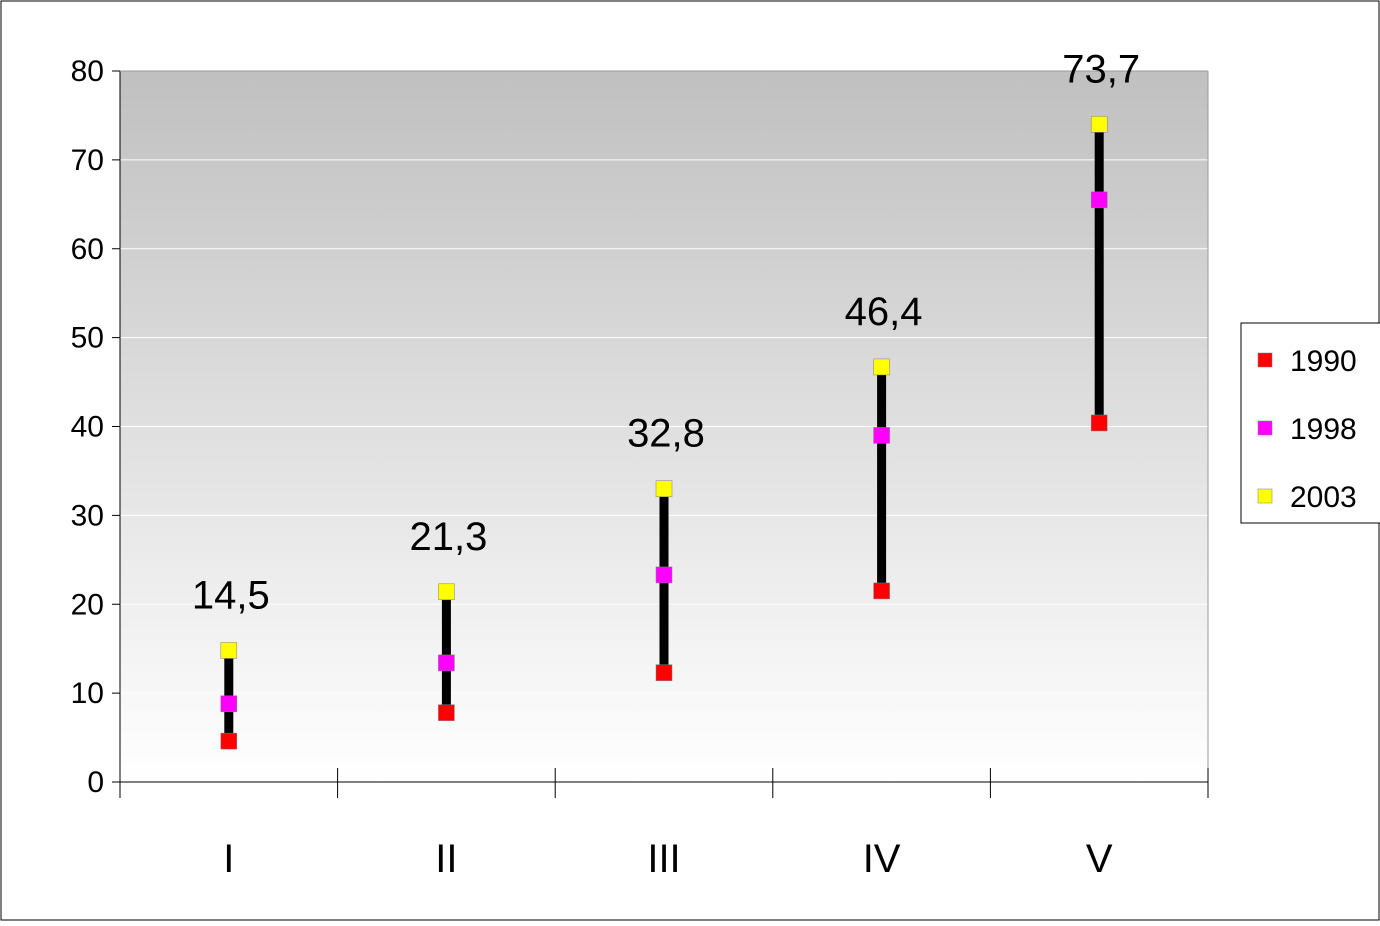 The width and height of the screenshot is (1380, 926). Describe the element at coordinates (1323, 497) in the screenshot. I see `legend-label: 2003` at that location.